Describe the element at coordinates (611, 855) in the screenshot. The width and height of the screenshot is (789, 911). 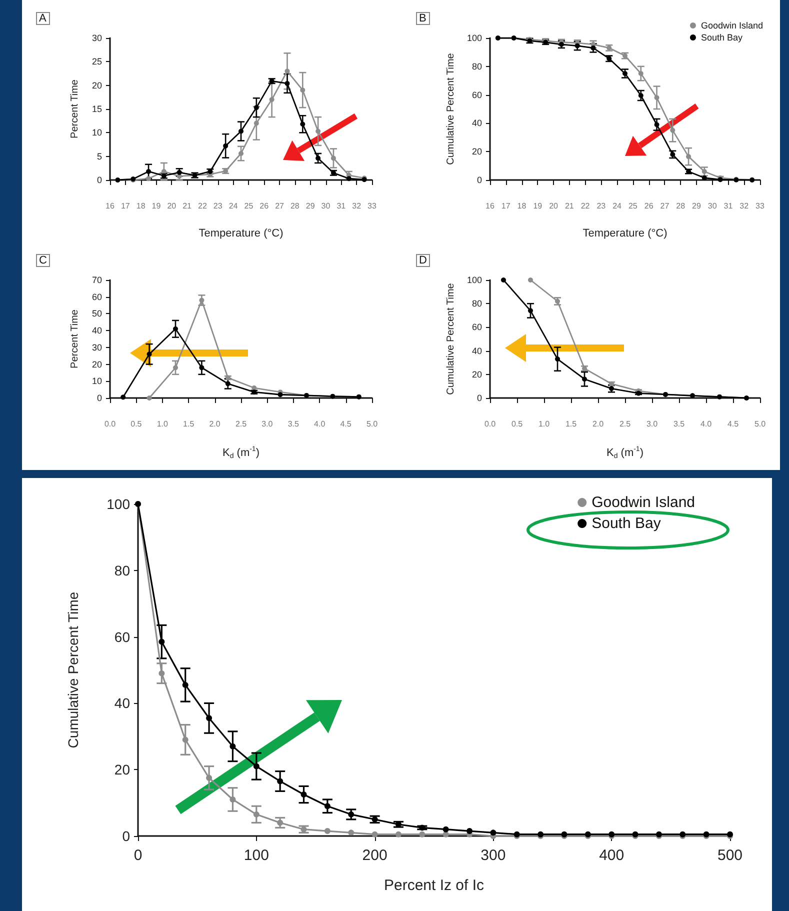
I see `x-tick-label: 400` at that location.